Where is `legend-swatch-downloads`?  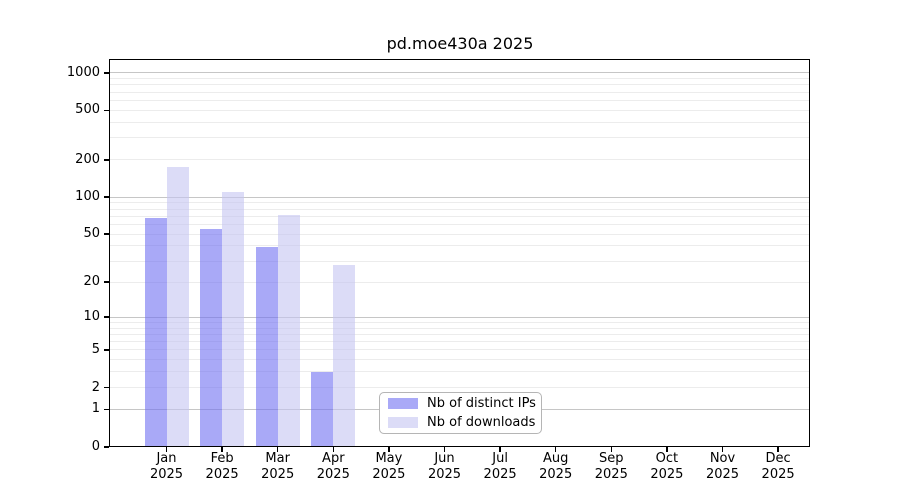
legend-swatch-downloads is located at coordinates (403, 422).